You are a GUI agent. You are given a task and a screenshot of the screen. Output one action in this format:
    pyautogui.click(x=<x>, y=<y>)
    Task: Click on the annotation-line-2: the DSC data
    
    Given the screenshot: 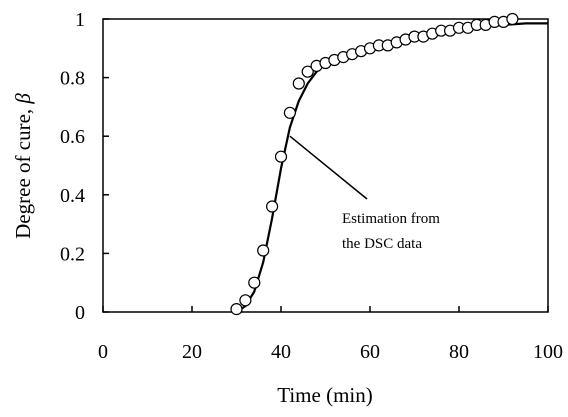 What is the action you would take?
    pyautogui.click(x=382, y=244)
    